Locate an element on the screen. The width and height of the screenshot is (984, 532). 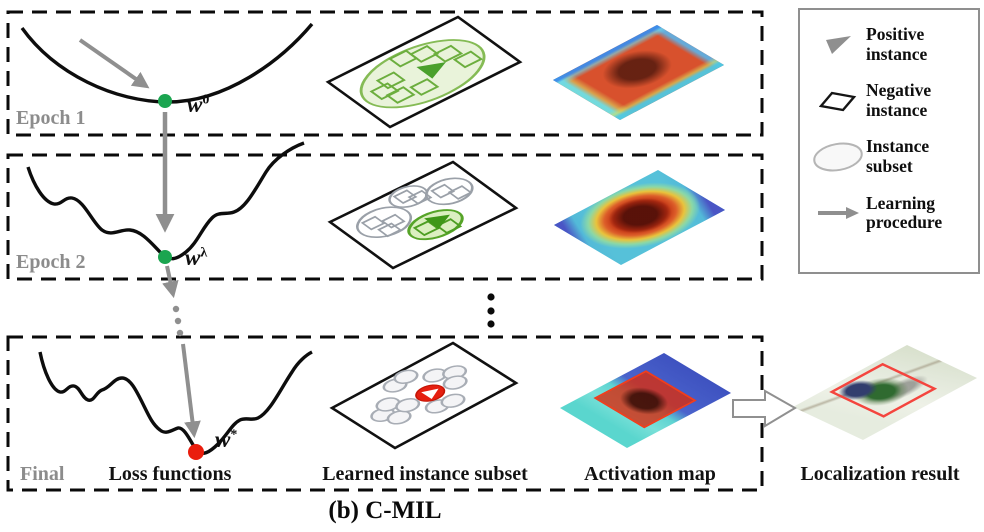
minimum-point-wlambda is located at coordinates (165, 257).